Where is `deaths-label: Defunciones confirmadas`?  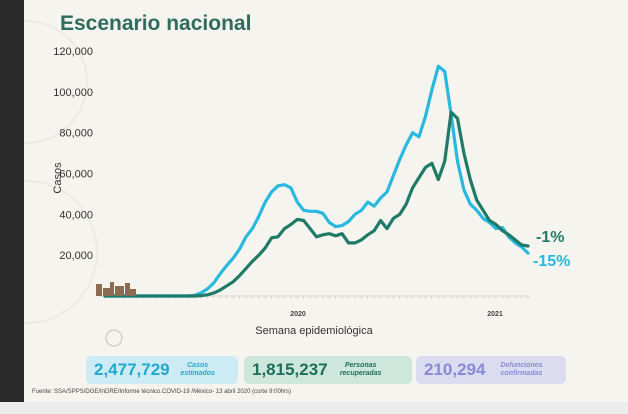
deaths-label: Defunciones confirmadas is located at coordinates (521, 369).